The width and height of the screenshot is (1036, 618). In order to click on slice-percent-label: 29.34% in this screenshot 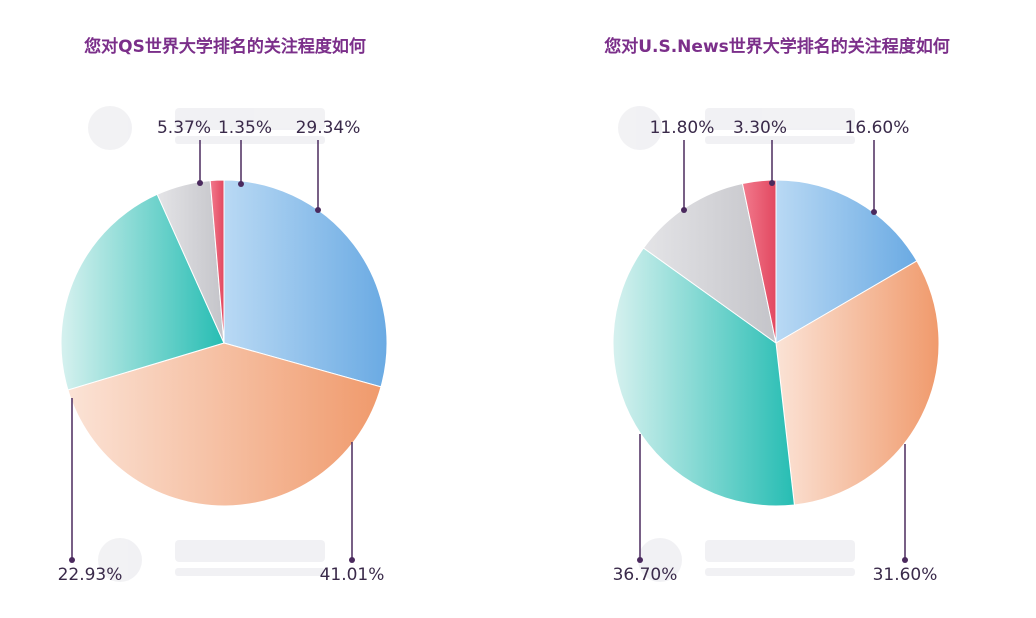, I will do `click(328, 128)`.